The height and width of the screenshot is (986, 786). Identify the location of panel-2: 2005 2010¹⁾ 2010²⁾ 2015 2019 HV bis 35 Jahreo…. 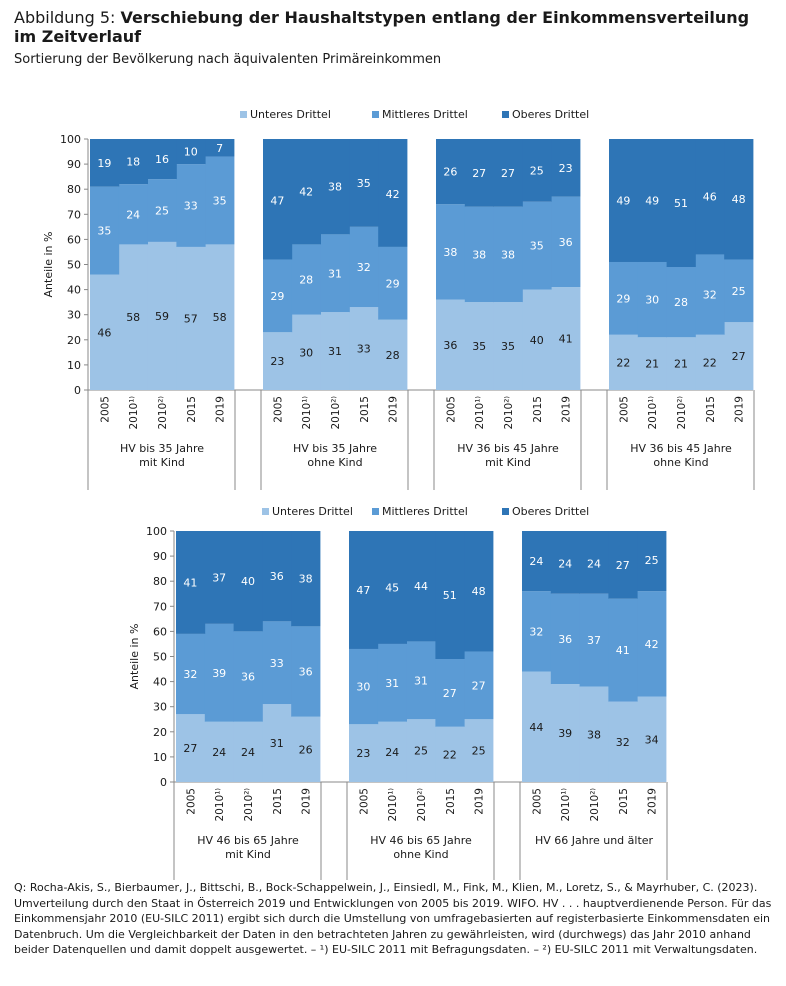
(334, 314).